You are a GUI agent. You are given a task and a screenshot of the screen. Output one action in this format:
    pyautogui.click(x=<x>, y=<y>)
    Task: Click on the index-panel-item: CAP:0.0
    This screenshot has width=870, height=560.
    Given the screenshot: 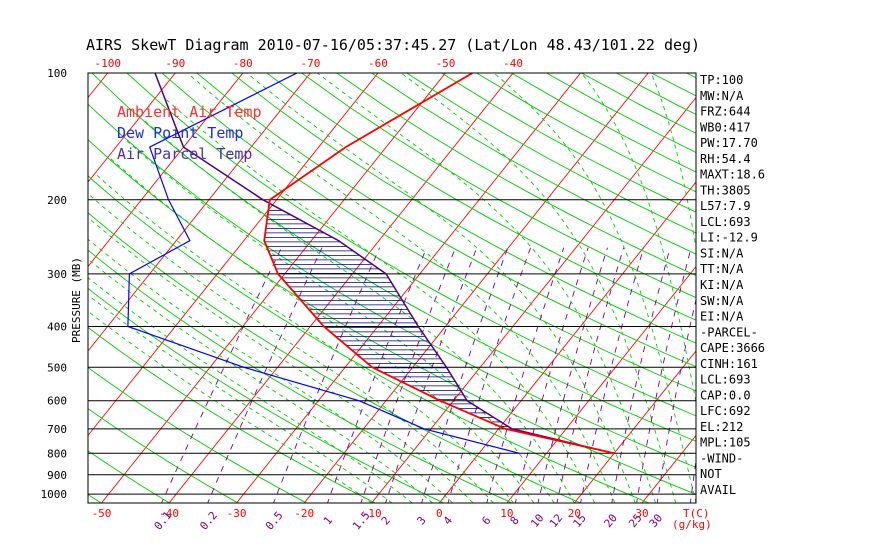 What is the action you would take?
    pyautogui.click(x=725, y=395)
    